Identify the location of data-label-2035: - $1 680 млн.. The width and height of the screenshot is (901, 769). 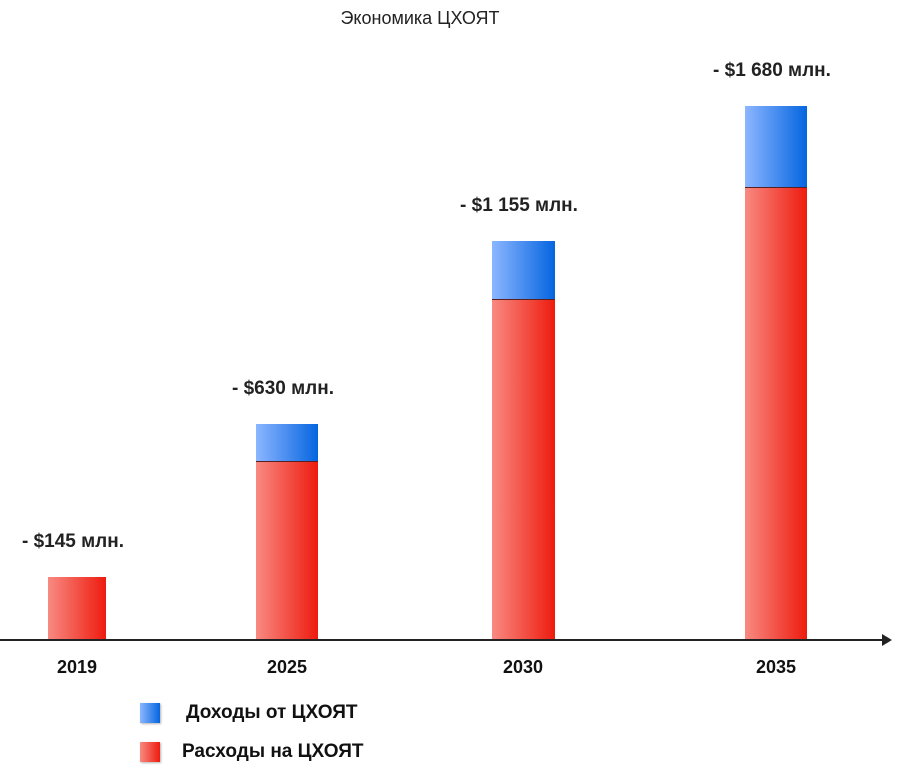
(772, 70).